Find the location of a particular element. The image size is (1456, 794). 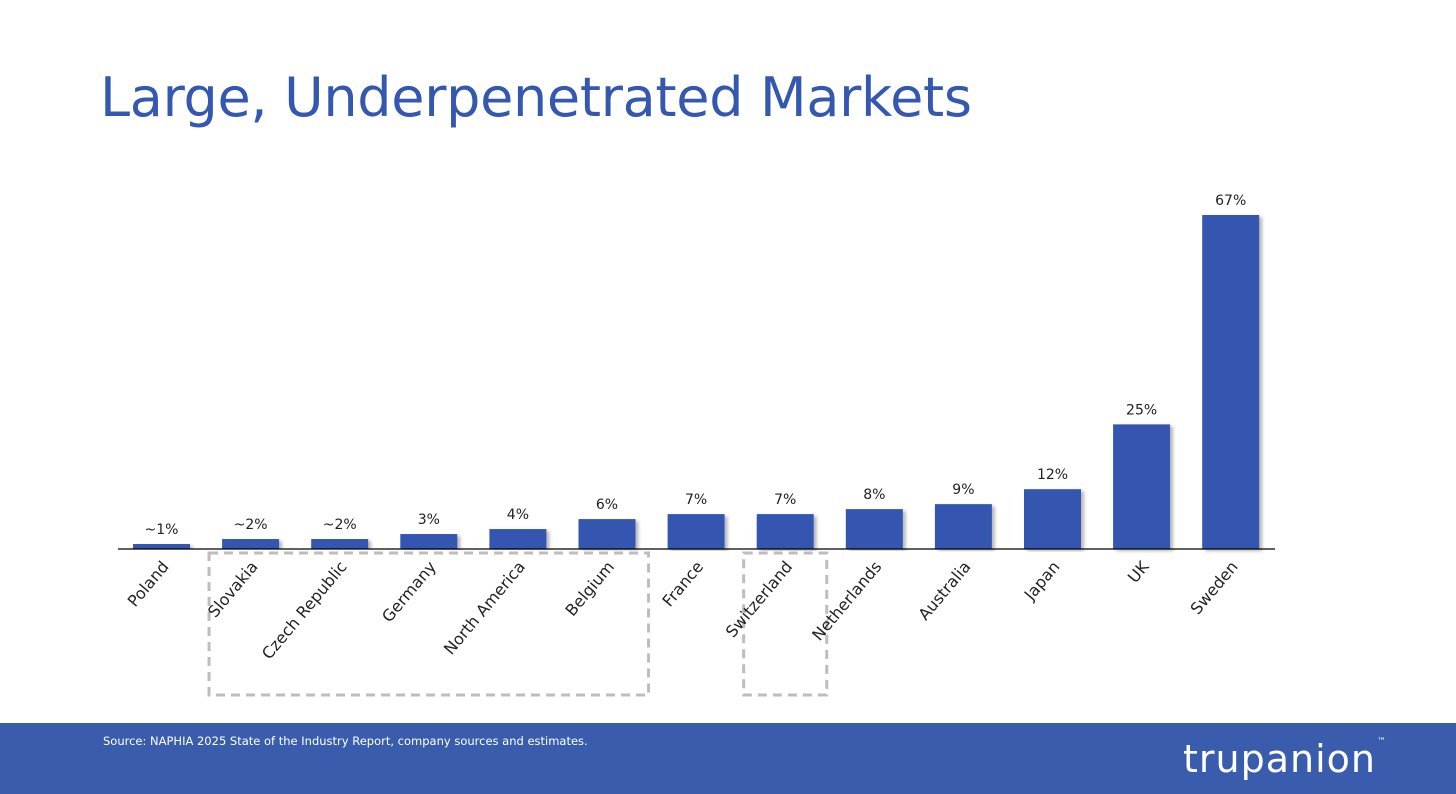

grouping-box-slovakia-to-belgium is located at coordinates (429, 624).